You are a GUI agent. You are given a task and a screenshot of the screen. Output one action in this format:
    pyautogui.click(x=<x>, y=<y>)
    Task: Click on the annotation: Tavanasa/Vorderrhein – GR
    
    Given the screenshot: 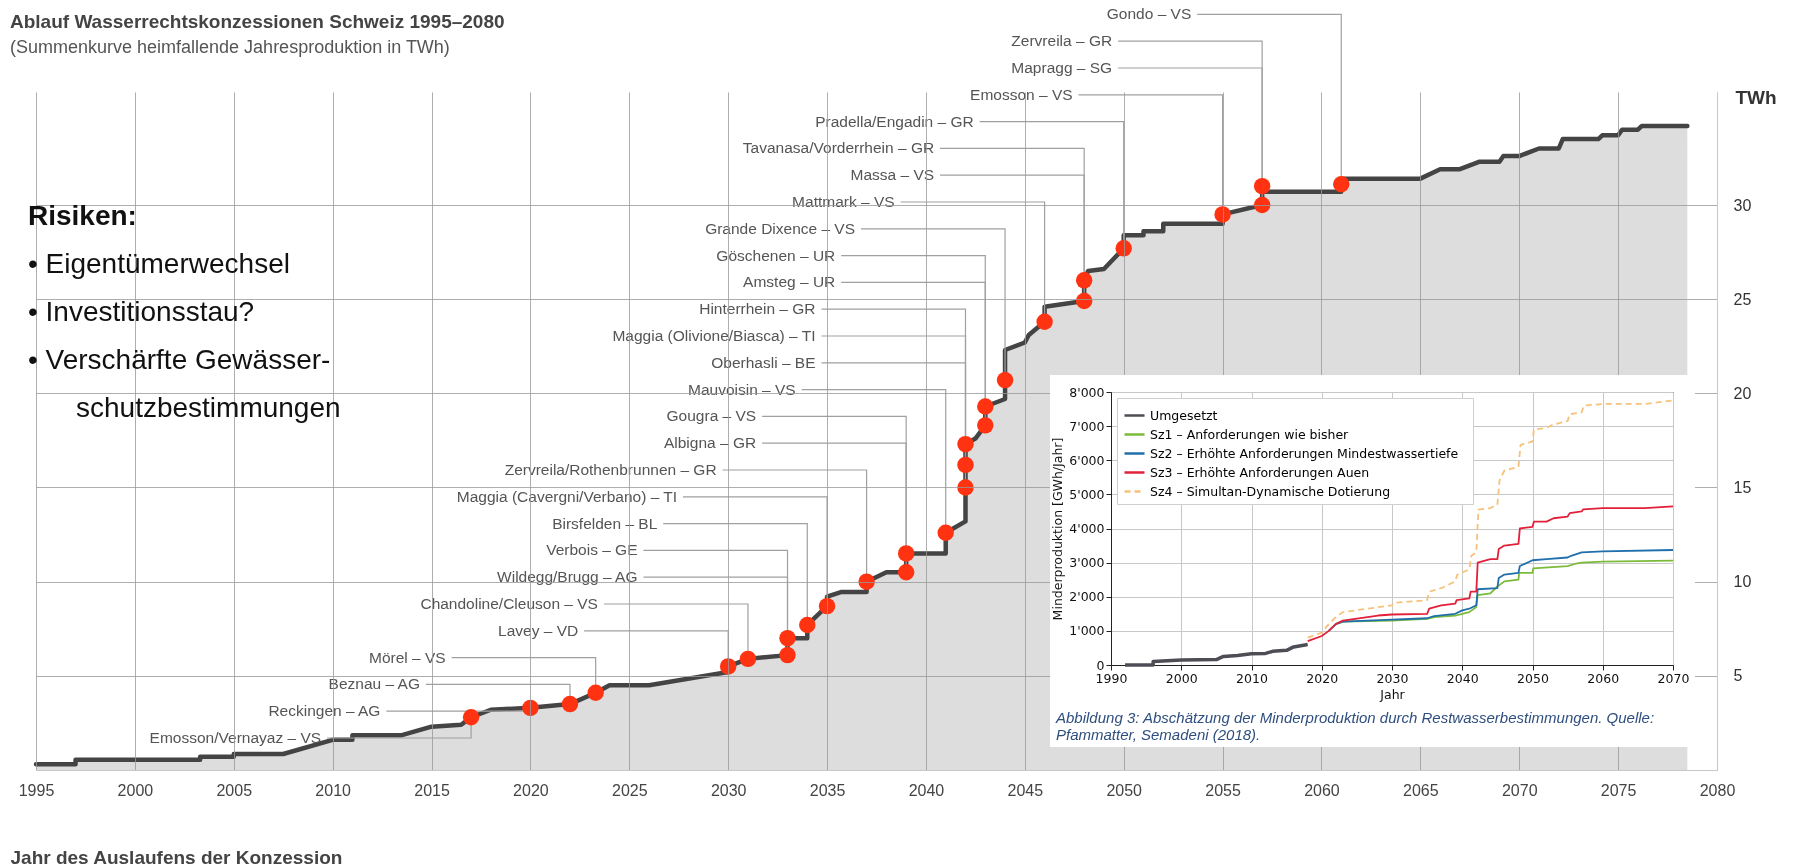 What is the action you would take?
    pyautogui.click(x=838, y=148)
    